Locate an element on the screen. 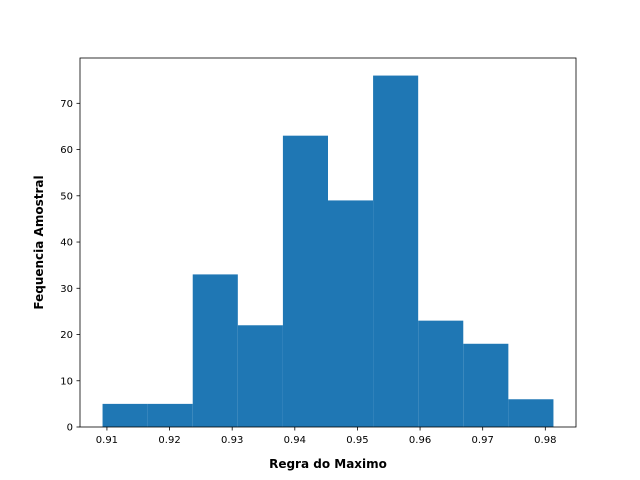 This screenshot has width=640, height=480. y-tick-label: 0 is located at coordinates (70, 428).